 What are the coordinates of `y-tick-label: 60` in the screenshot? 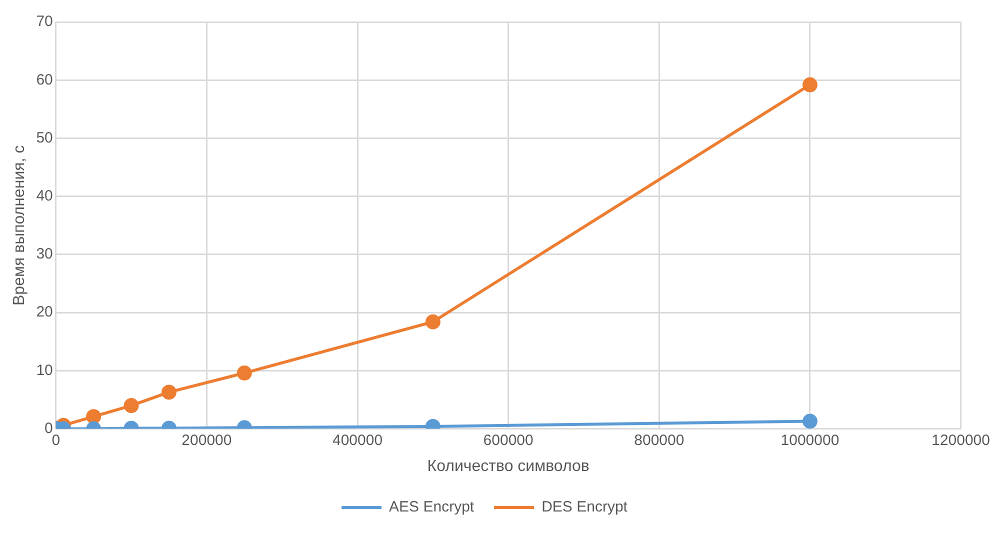 It's located at (44, 79).